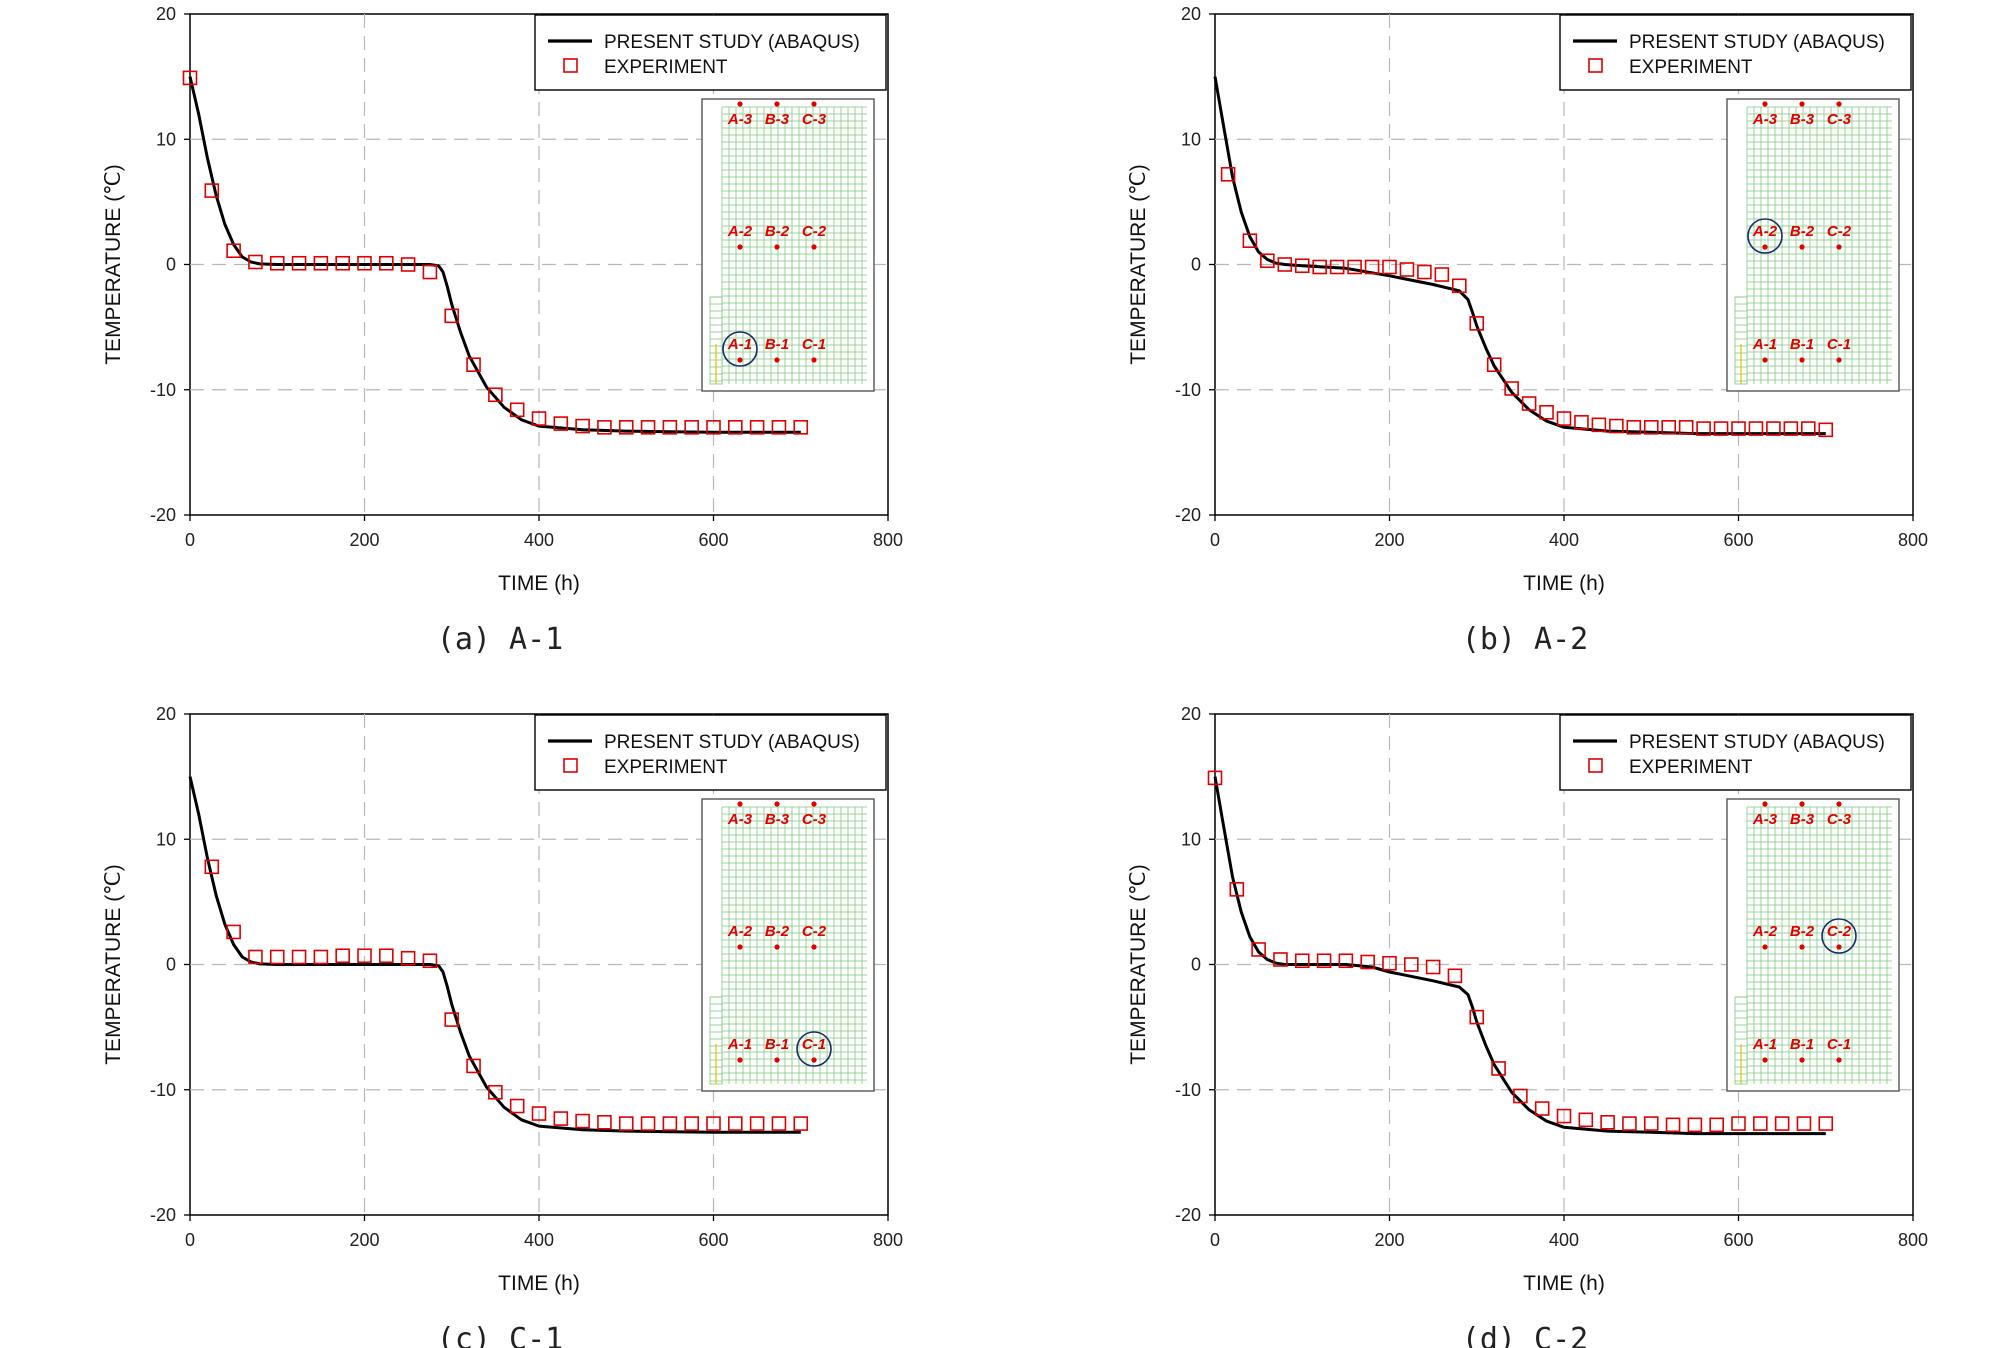 The height and width of the screenshot is (1348, 2008). Describe the element at coordinates (163, 515) in the screenshot. I see `y-tick-label: -20` at that location.